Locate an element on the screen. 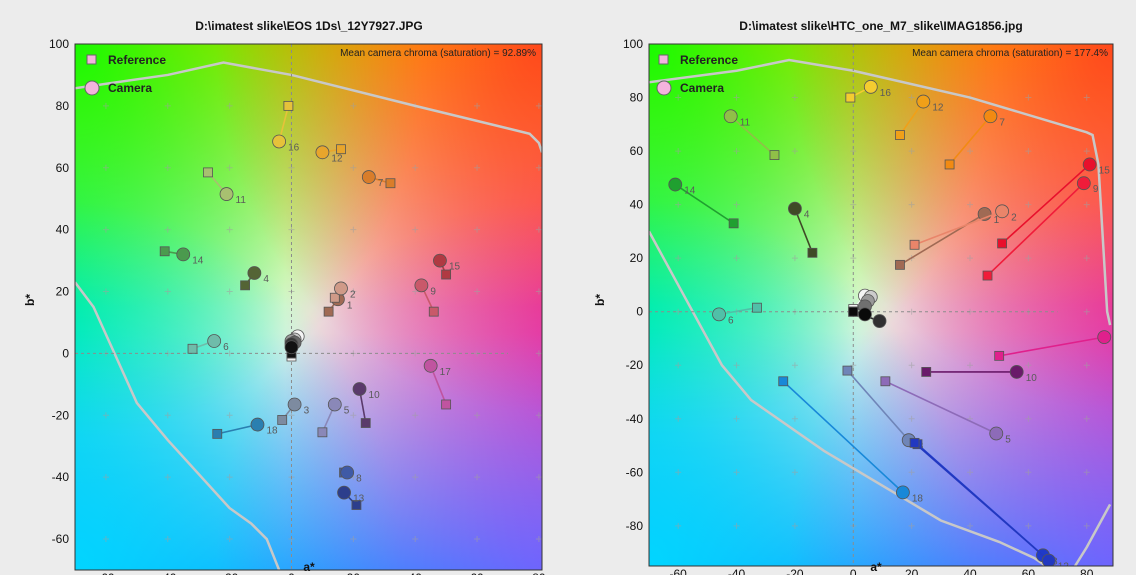 This screenshot has width=1136, height=575. patch-10-reference-marker is located at coordinates (926, 372).